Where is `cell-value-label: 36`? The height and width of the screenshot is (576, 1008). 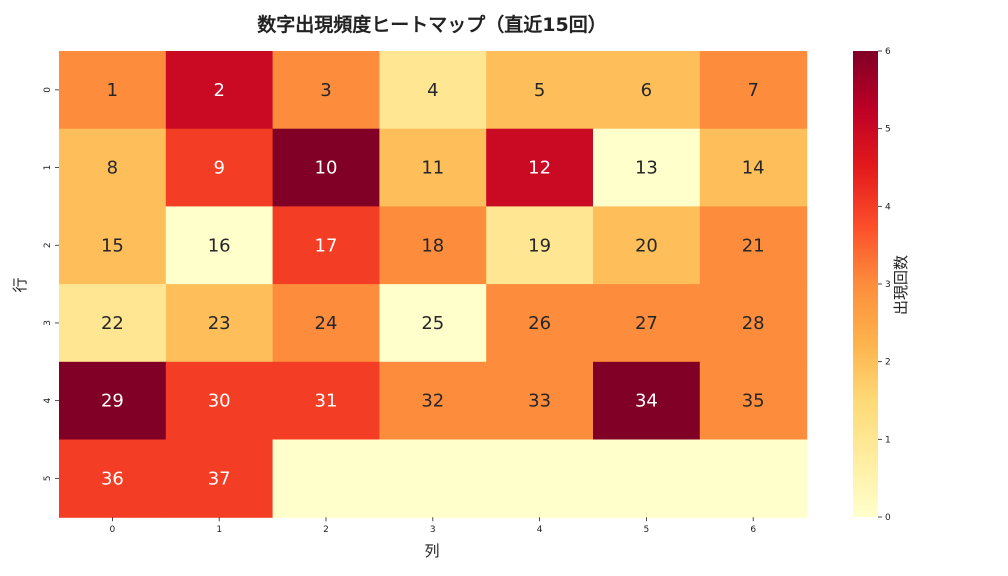 cell-value-label: 36 is located at coordinates (112, 478).